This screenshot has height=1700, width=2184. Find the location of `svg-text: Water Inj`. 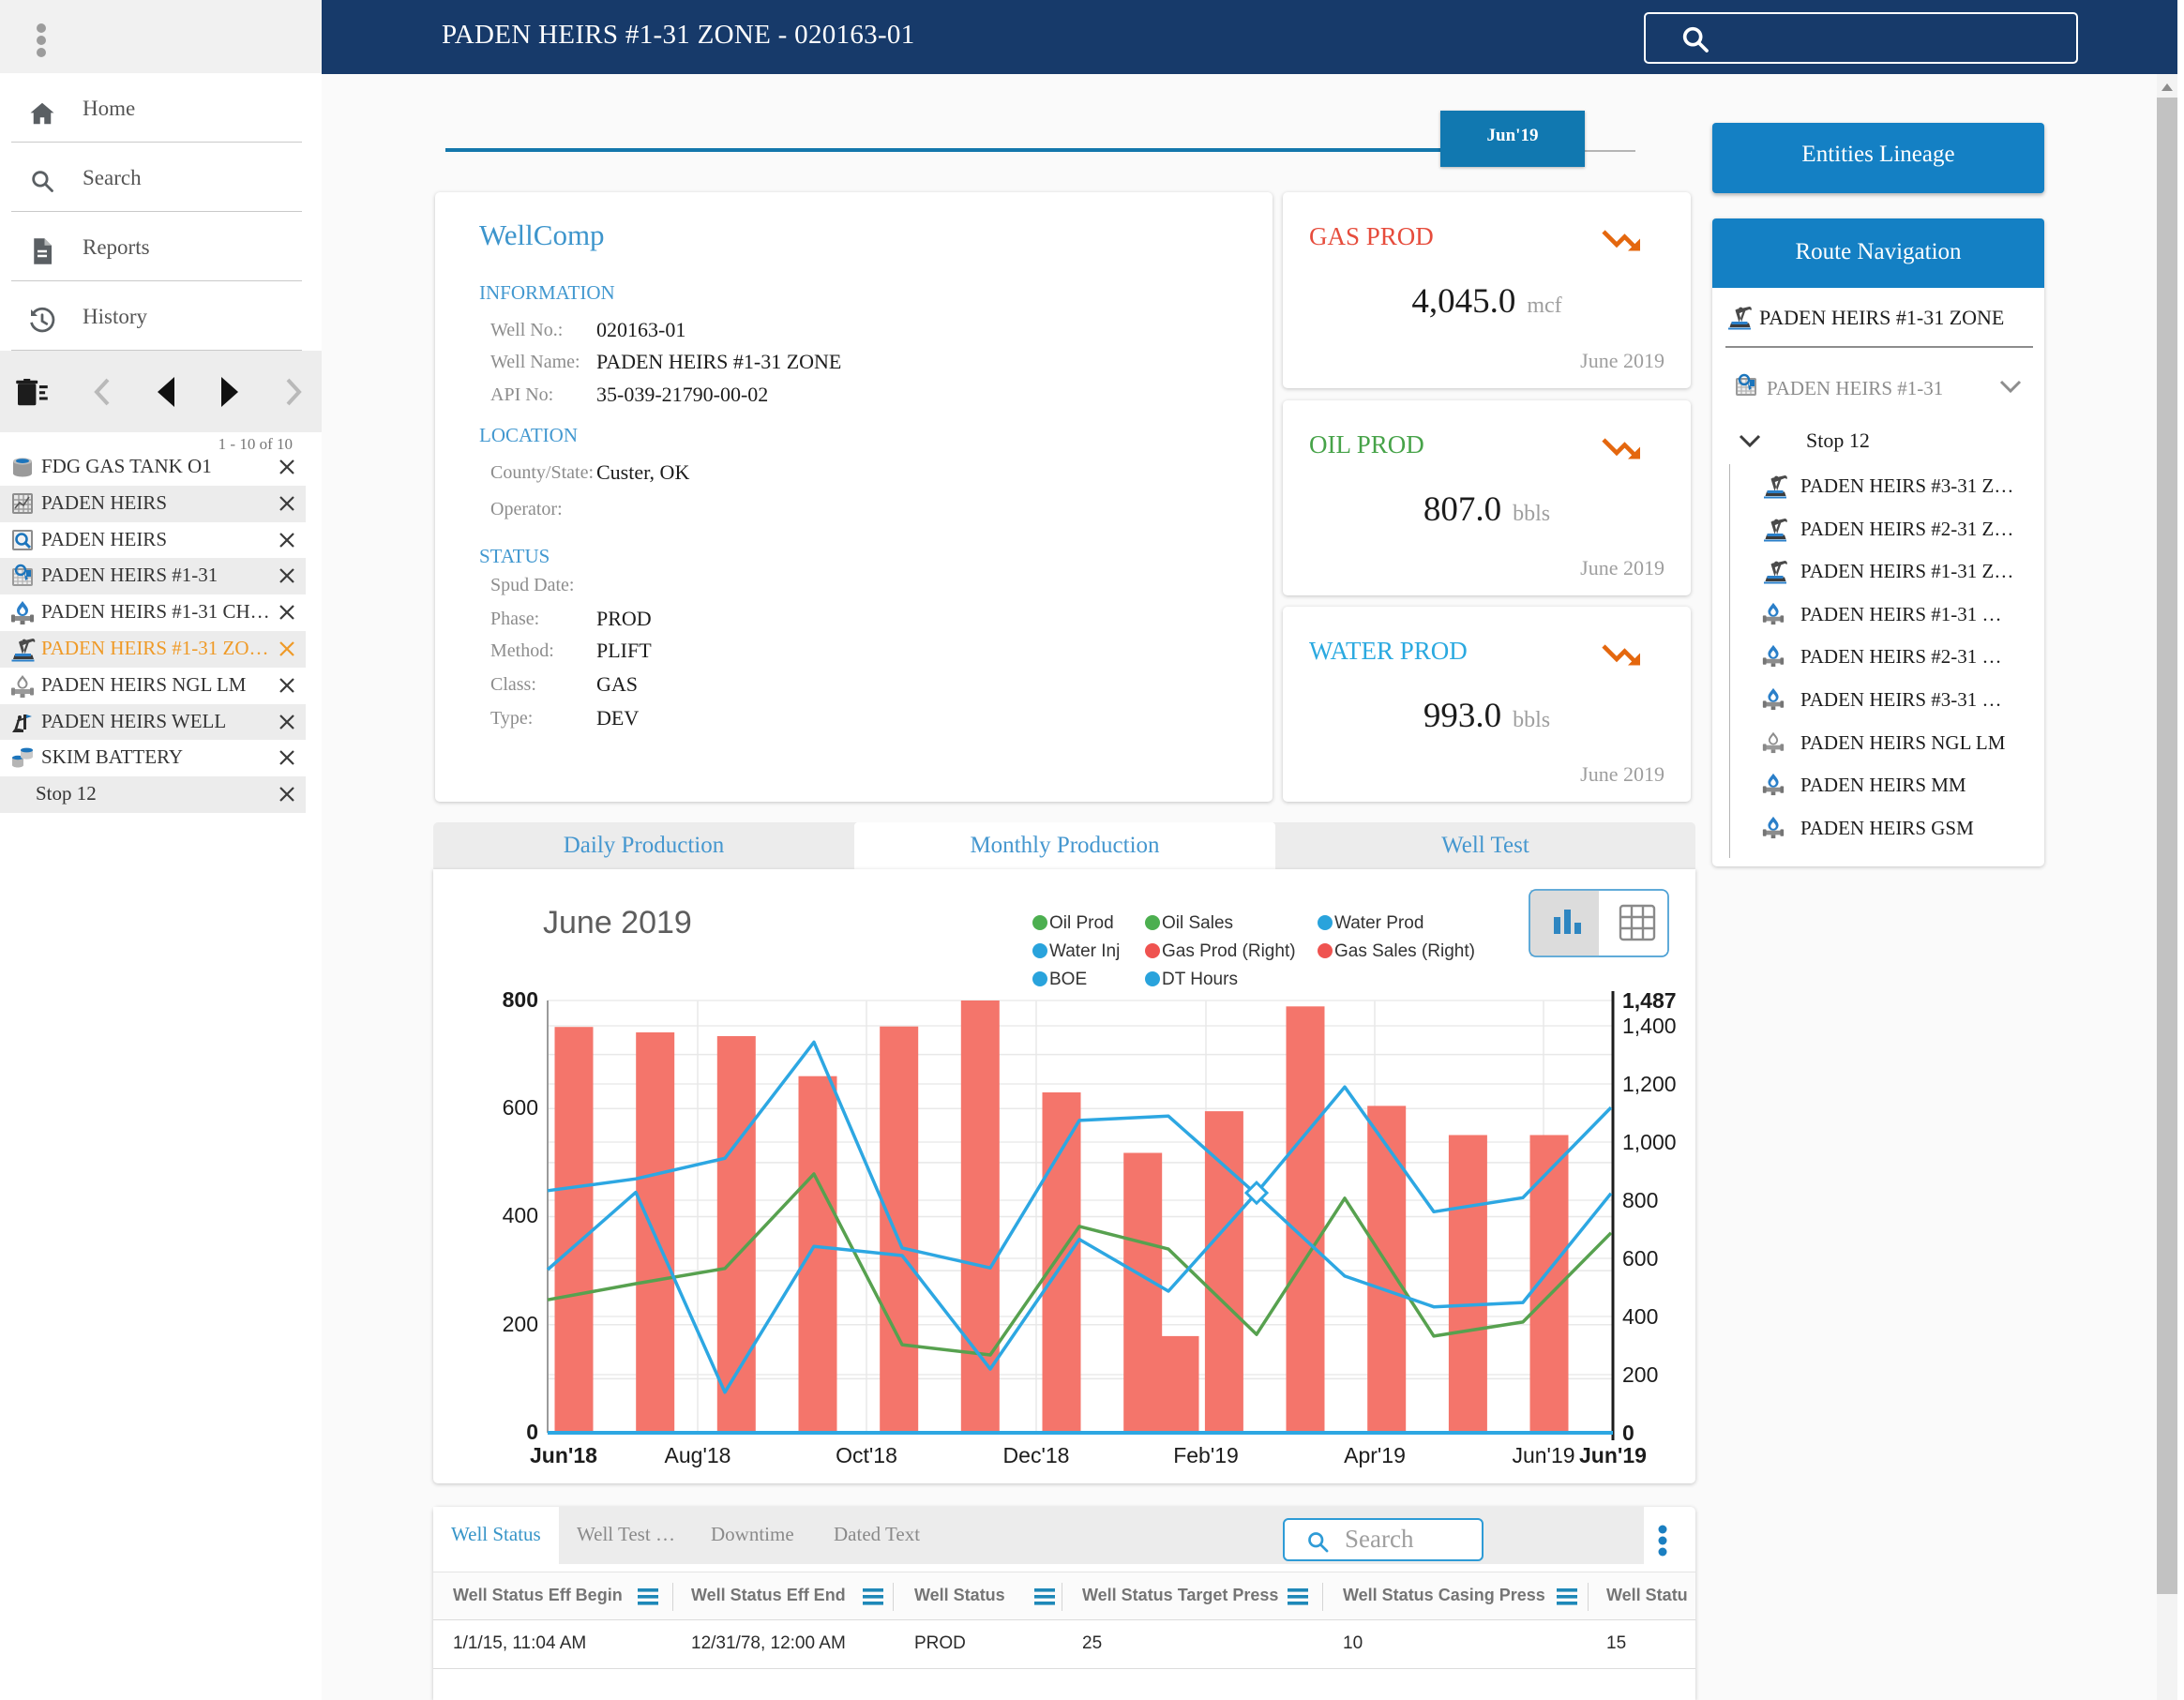

svg-text: Water Inj is located at coordinates (1084, 951).